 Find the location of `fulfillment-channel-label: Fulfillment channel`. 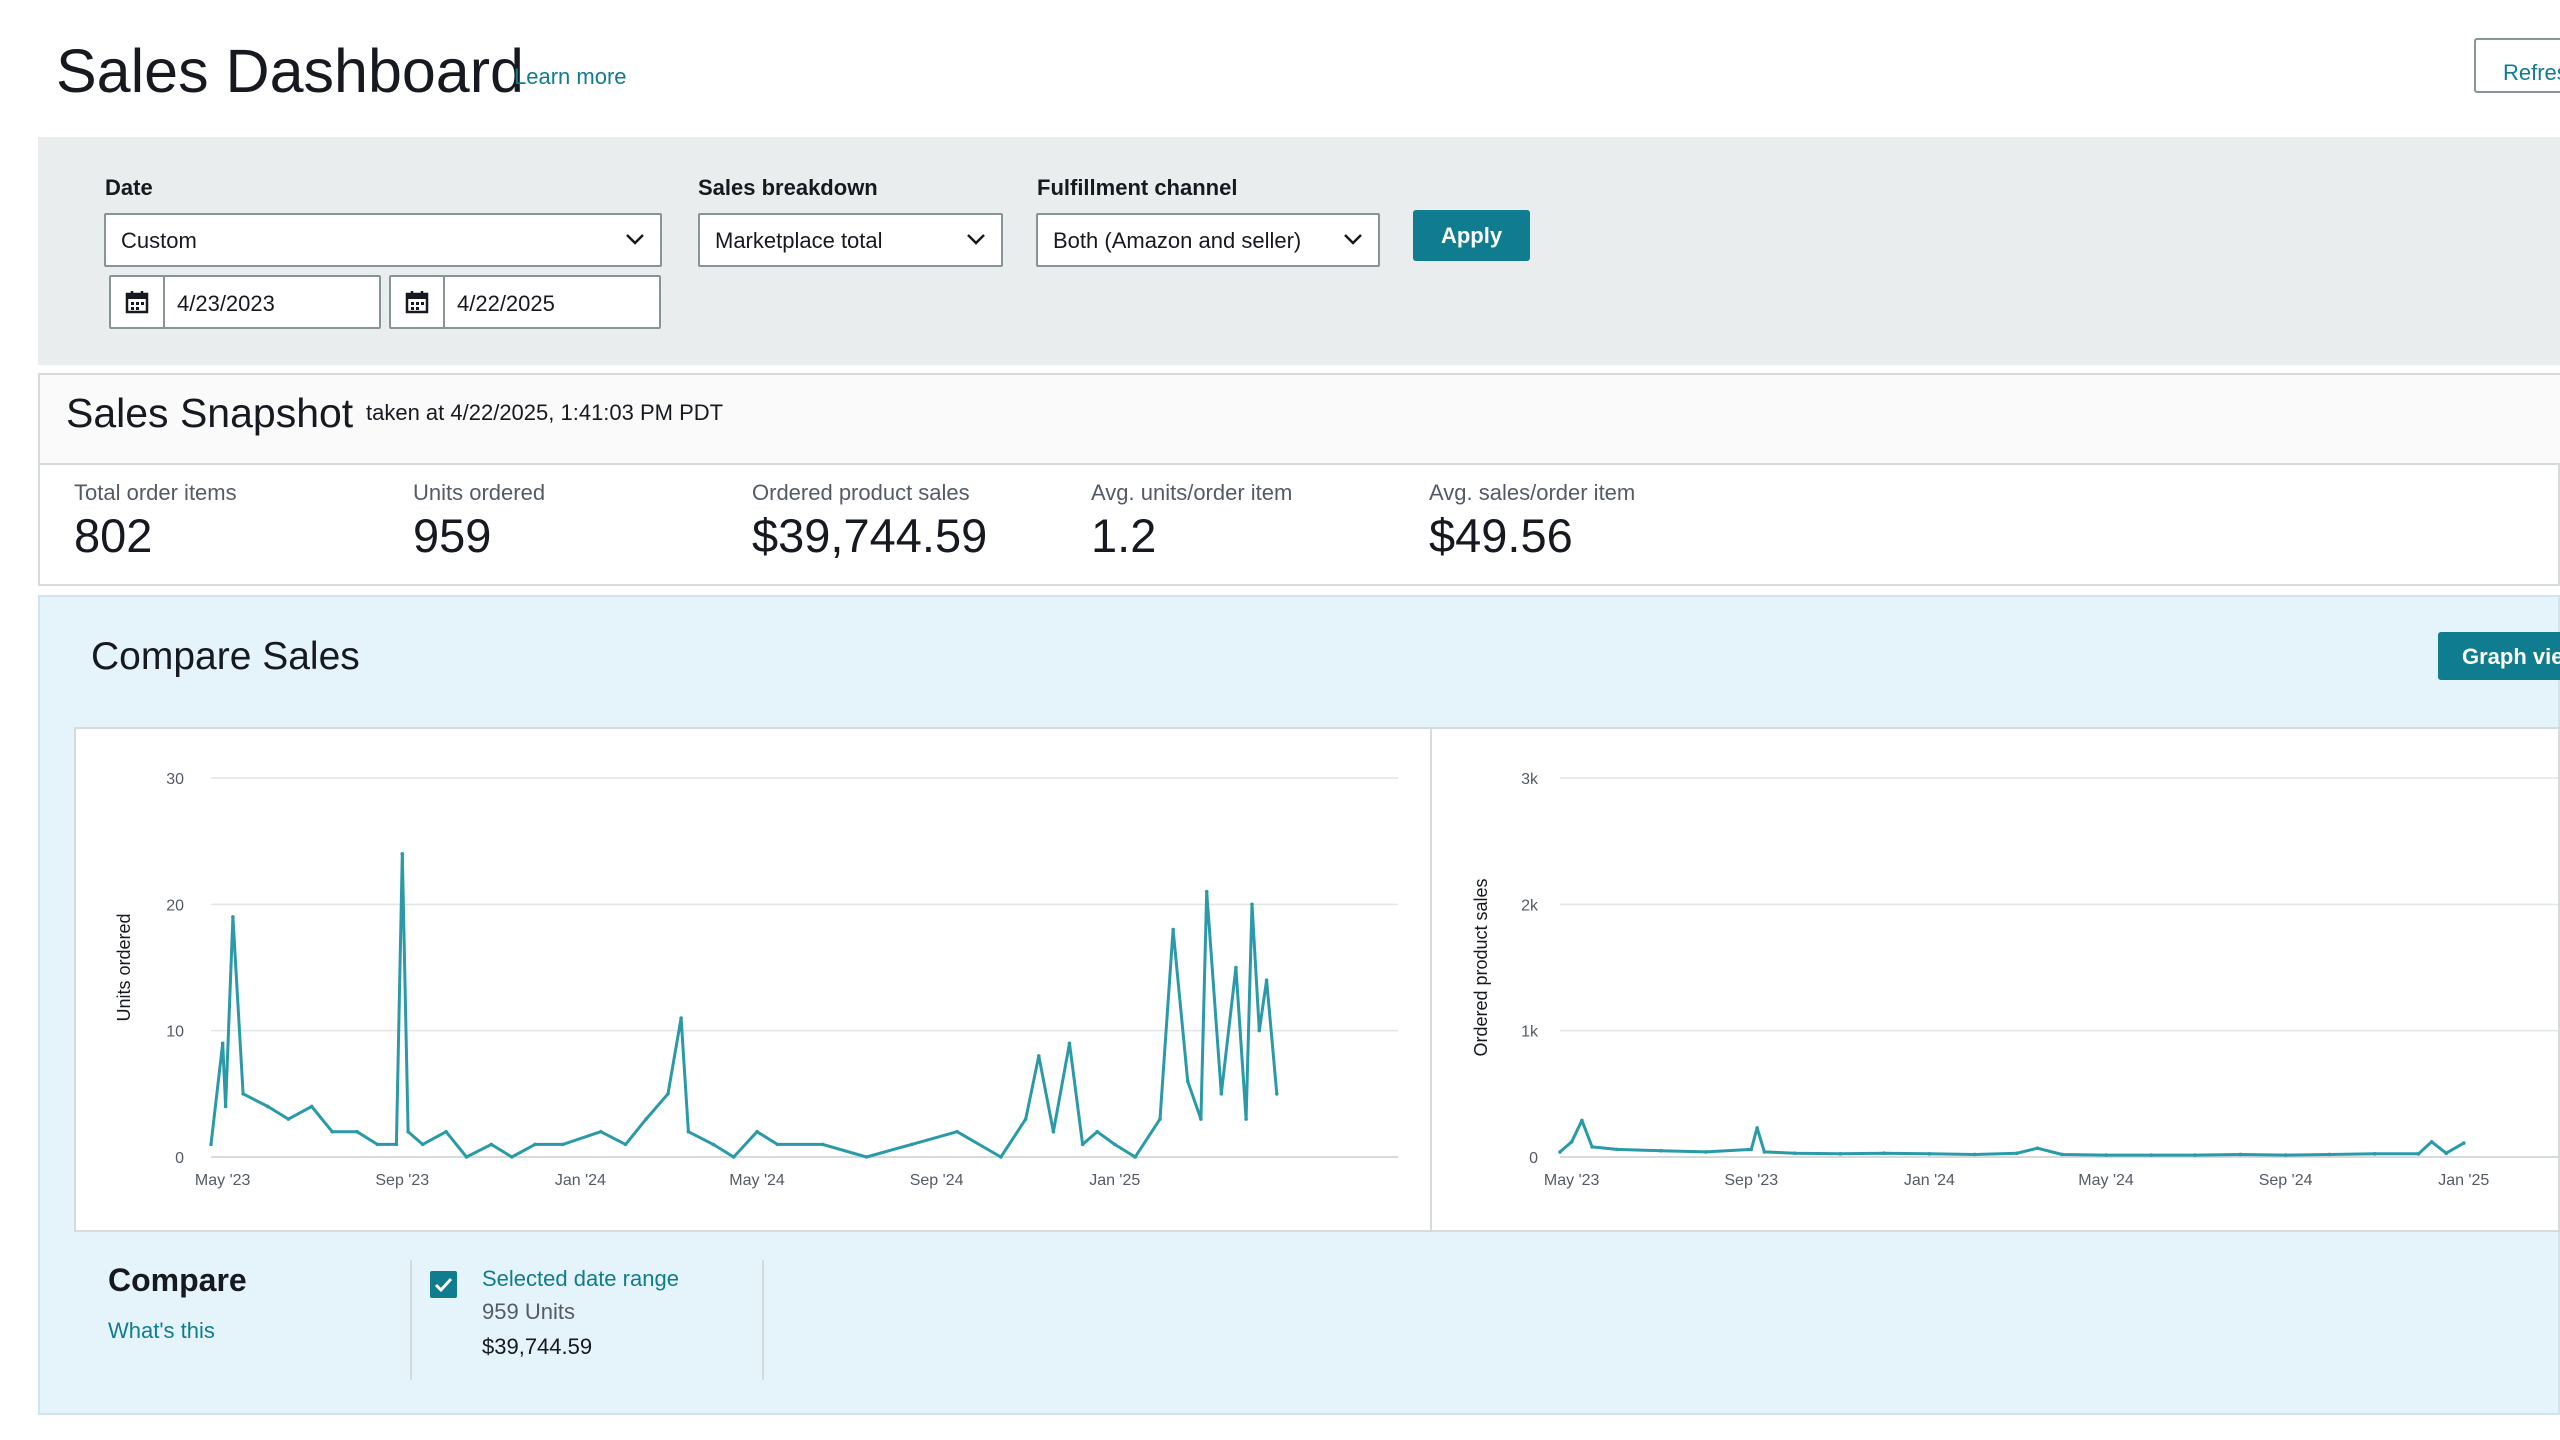

fulfillment-channel-label: Fulfillment channel is located at coordinates (1137, 187).